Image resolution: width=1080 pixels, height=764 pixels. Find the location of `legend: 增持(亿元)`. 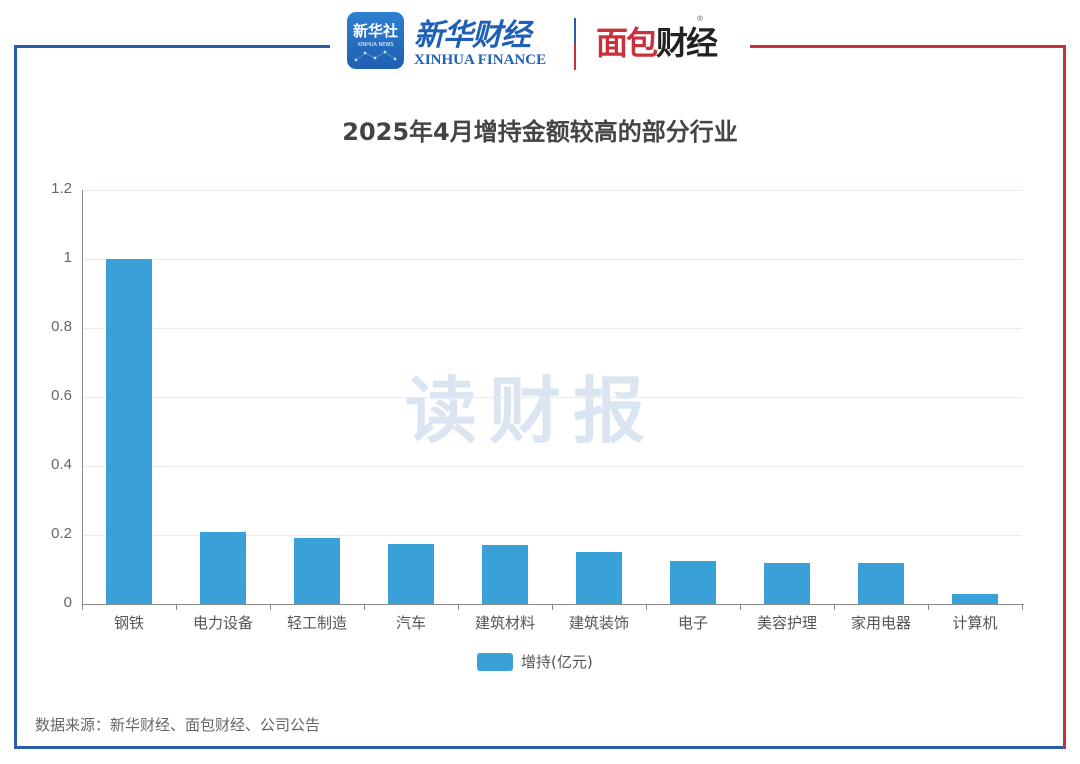

legend: 增持(亿元) is located at coordinates (535, 661).